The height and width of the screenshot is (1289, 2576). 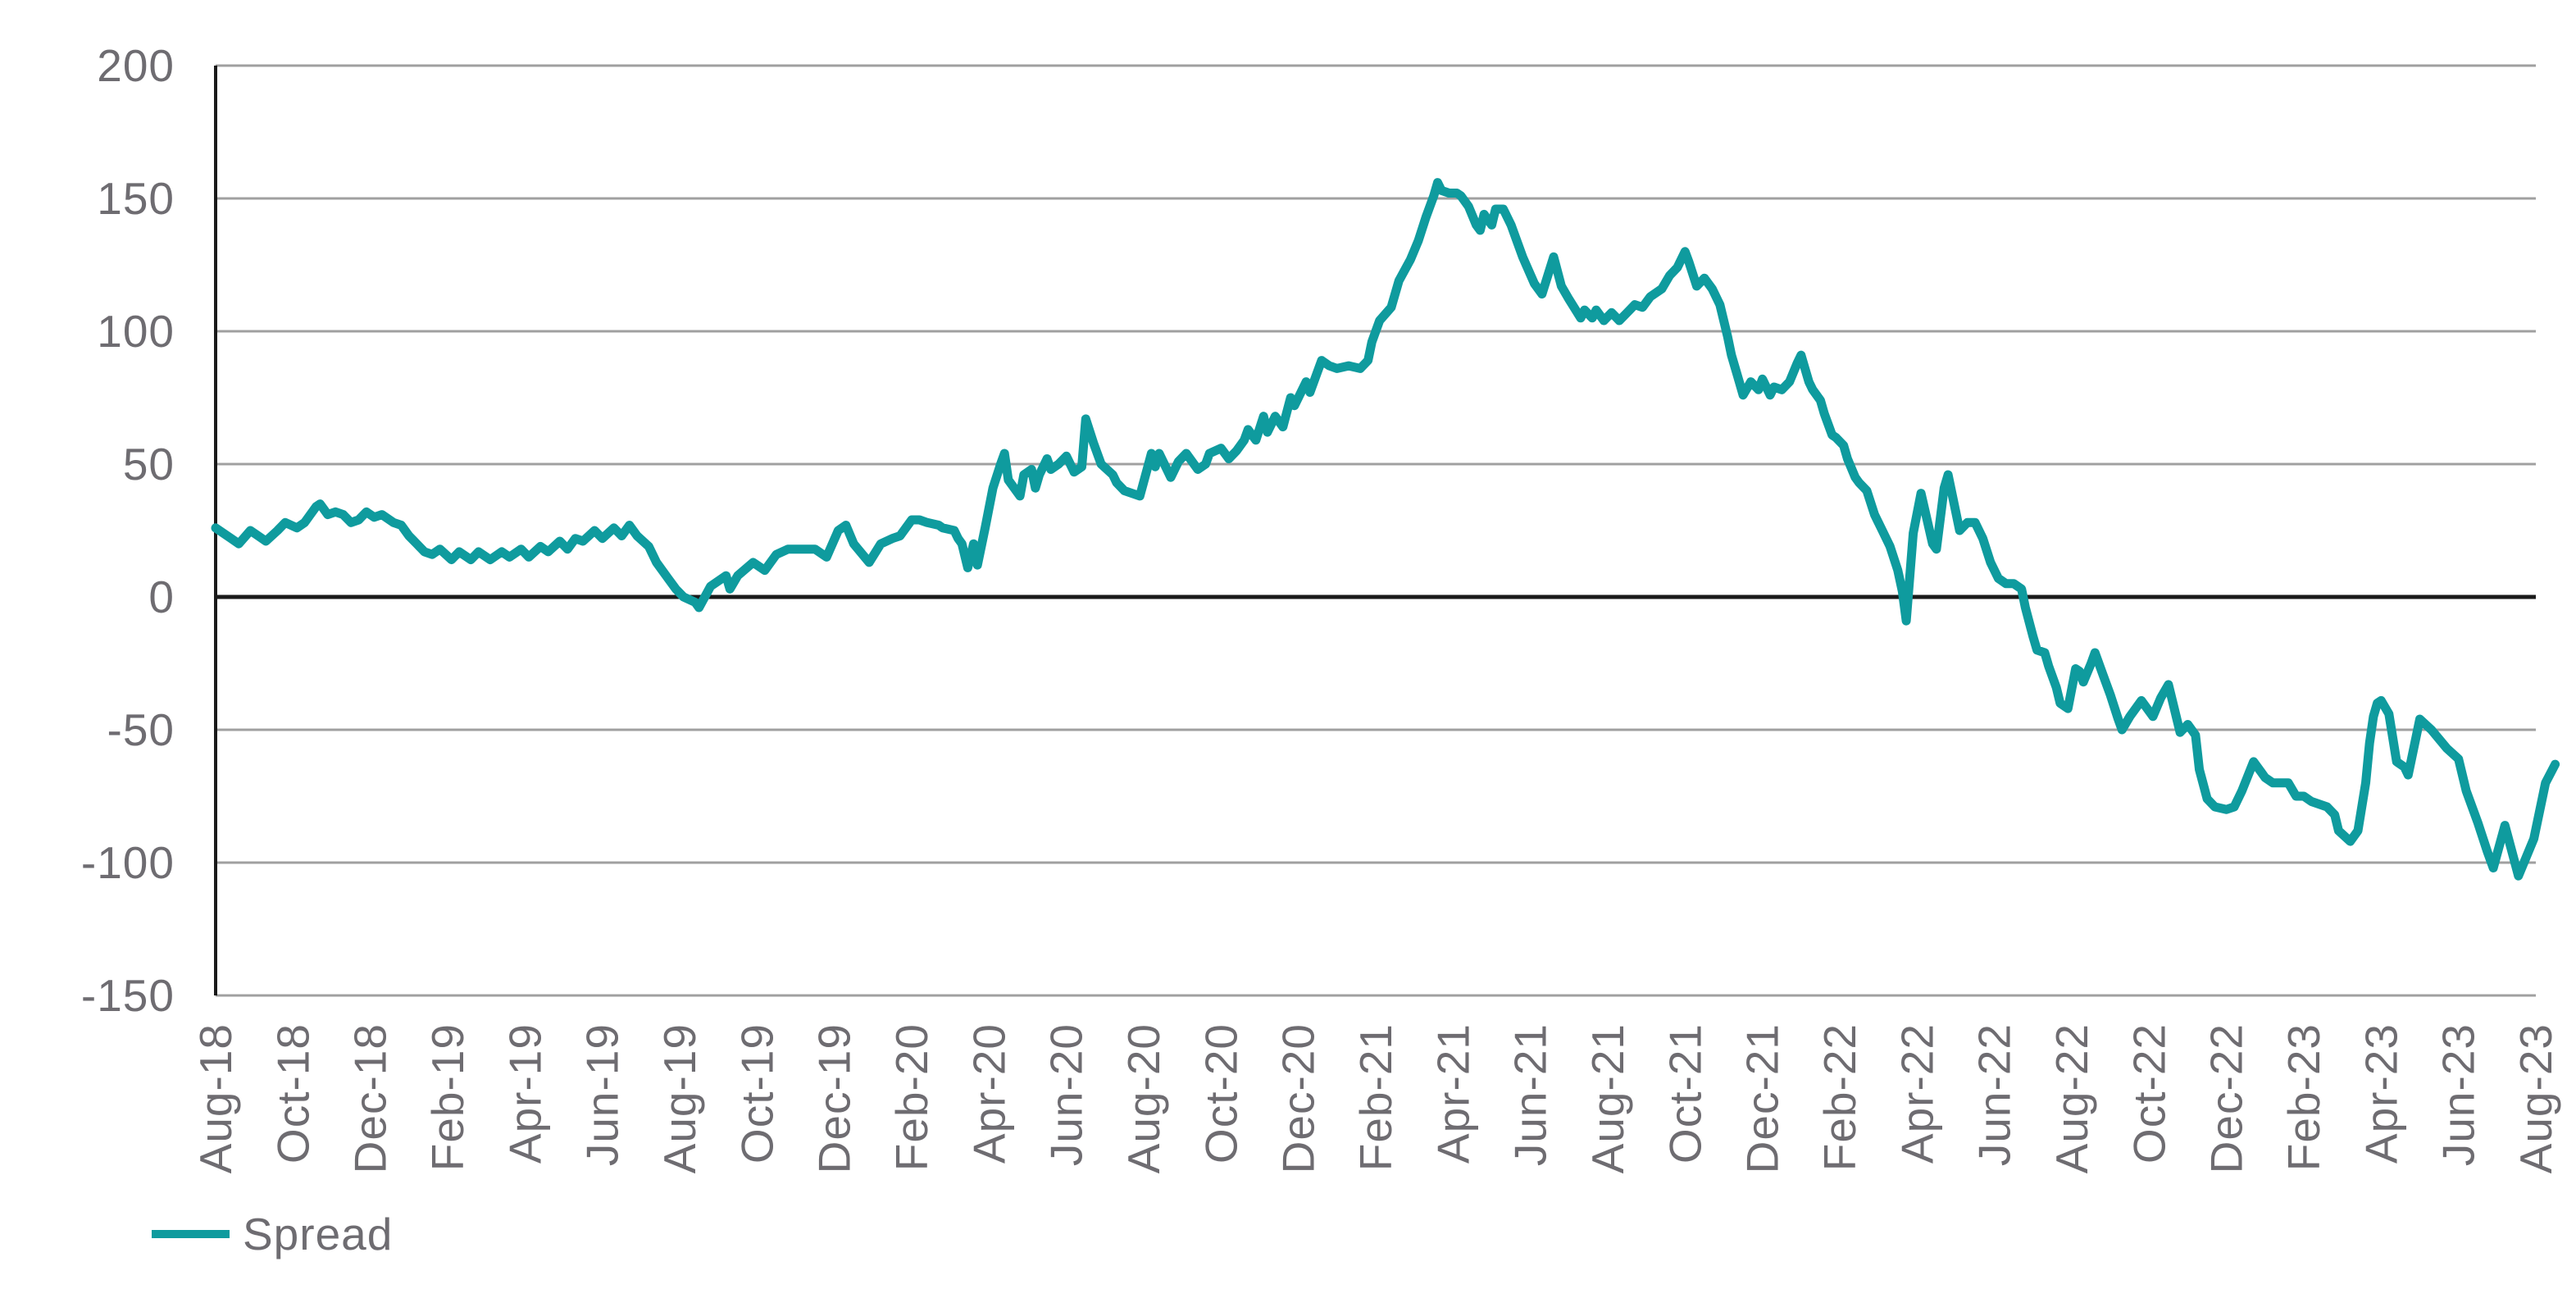 What do you see at coordinates (149, 464) in the screenshot?
I see `y-axis-tick-label: 50` at bounding box center [149, 464].